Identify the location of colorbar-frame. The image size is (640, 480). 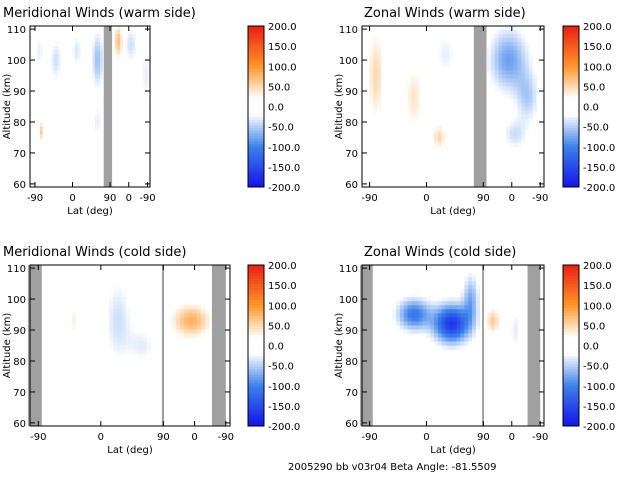
(256, 345).